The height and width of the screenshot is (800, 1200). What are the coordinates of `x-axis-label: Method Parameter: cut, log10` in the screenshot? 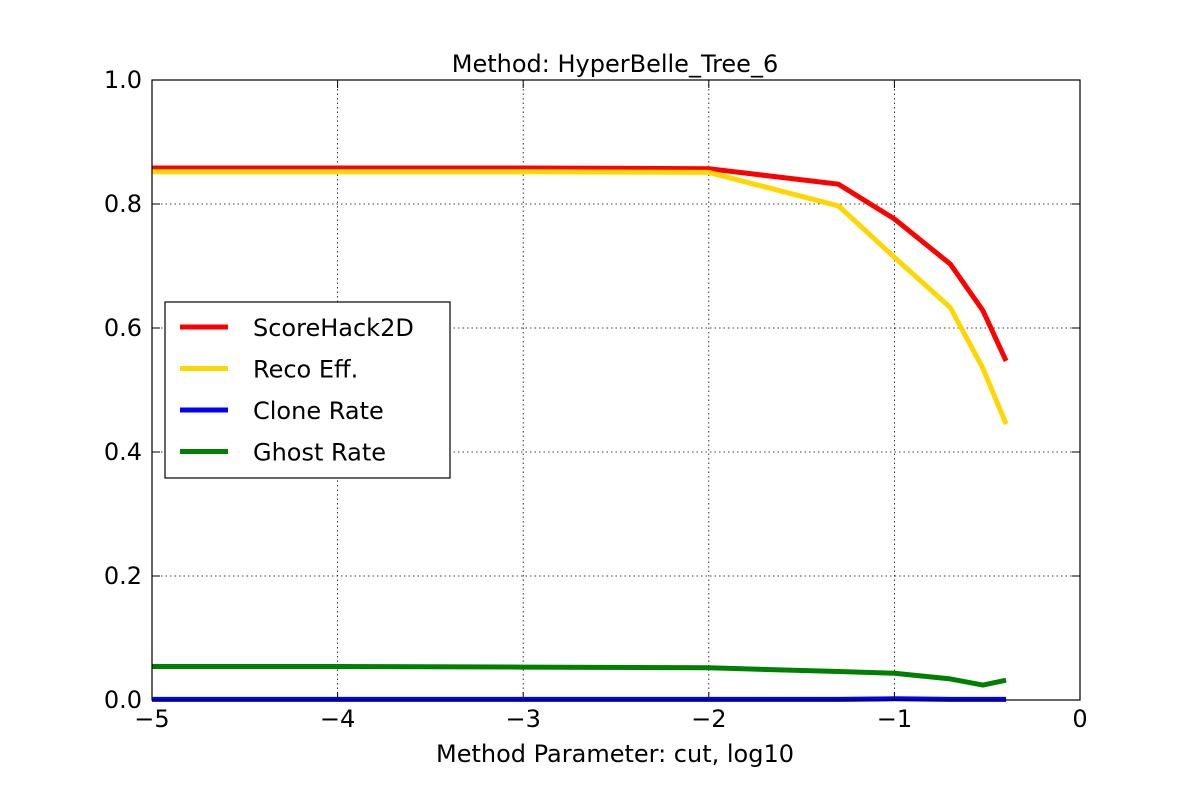 It's located at (615, 754).